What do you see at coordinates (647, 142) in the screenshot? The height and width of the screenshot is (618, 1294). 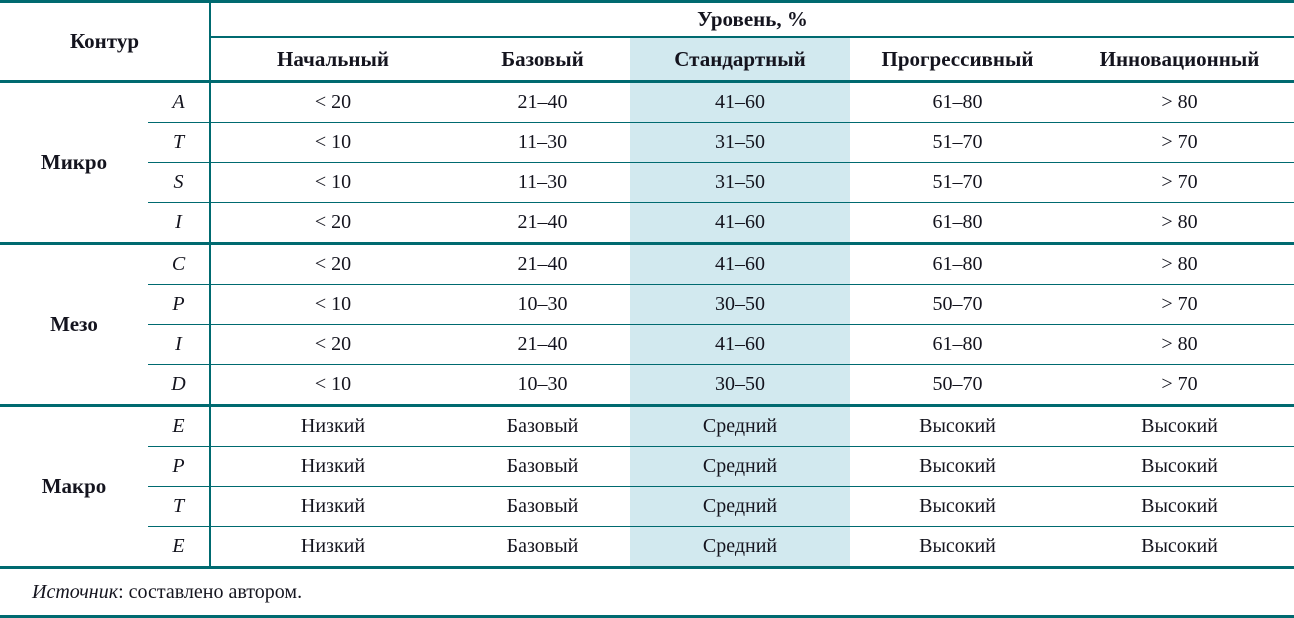 I see `table-row: T < 10 11–30 31–50 51–70 > 70` at bounding box center [647, 142].